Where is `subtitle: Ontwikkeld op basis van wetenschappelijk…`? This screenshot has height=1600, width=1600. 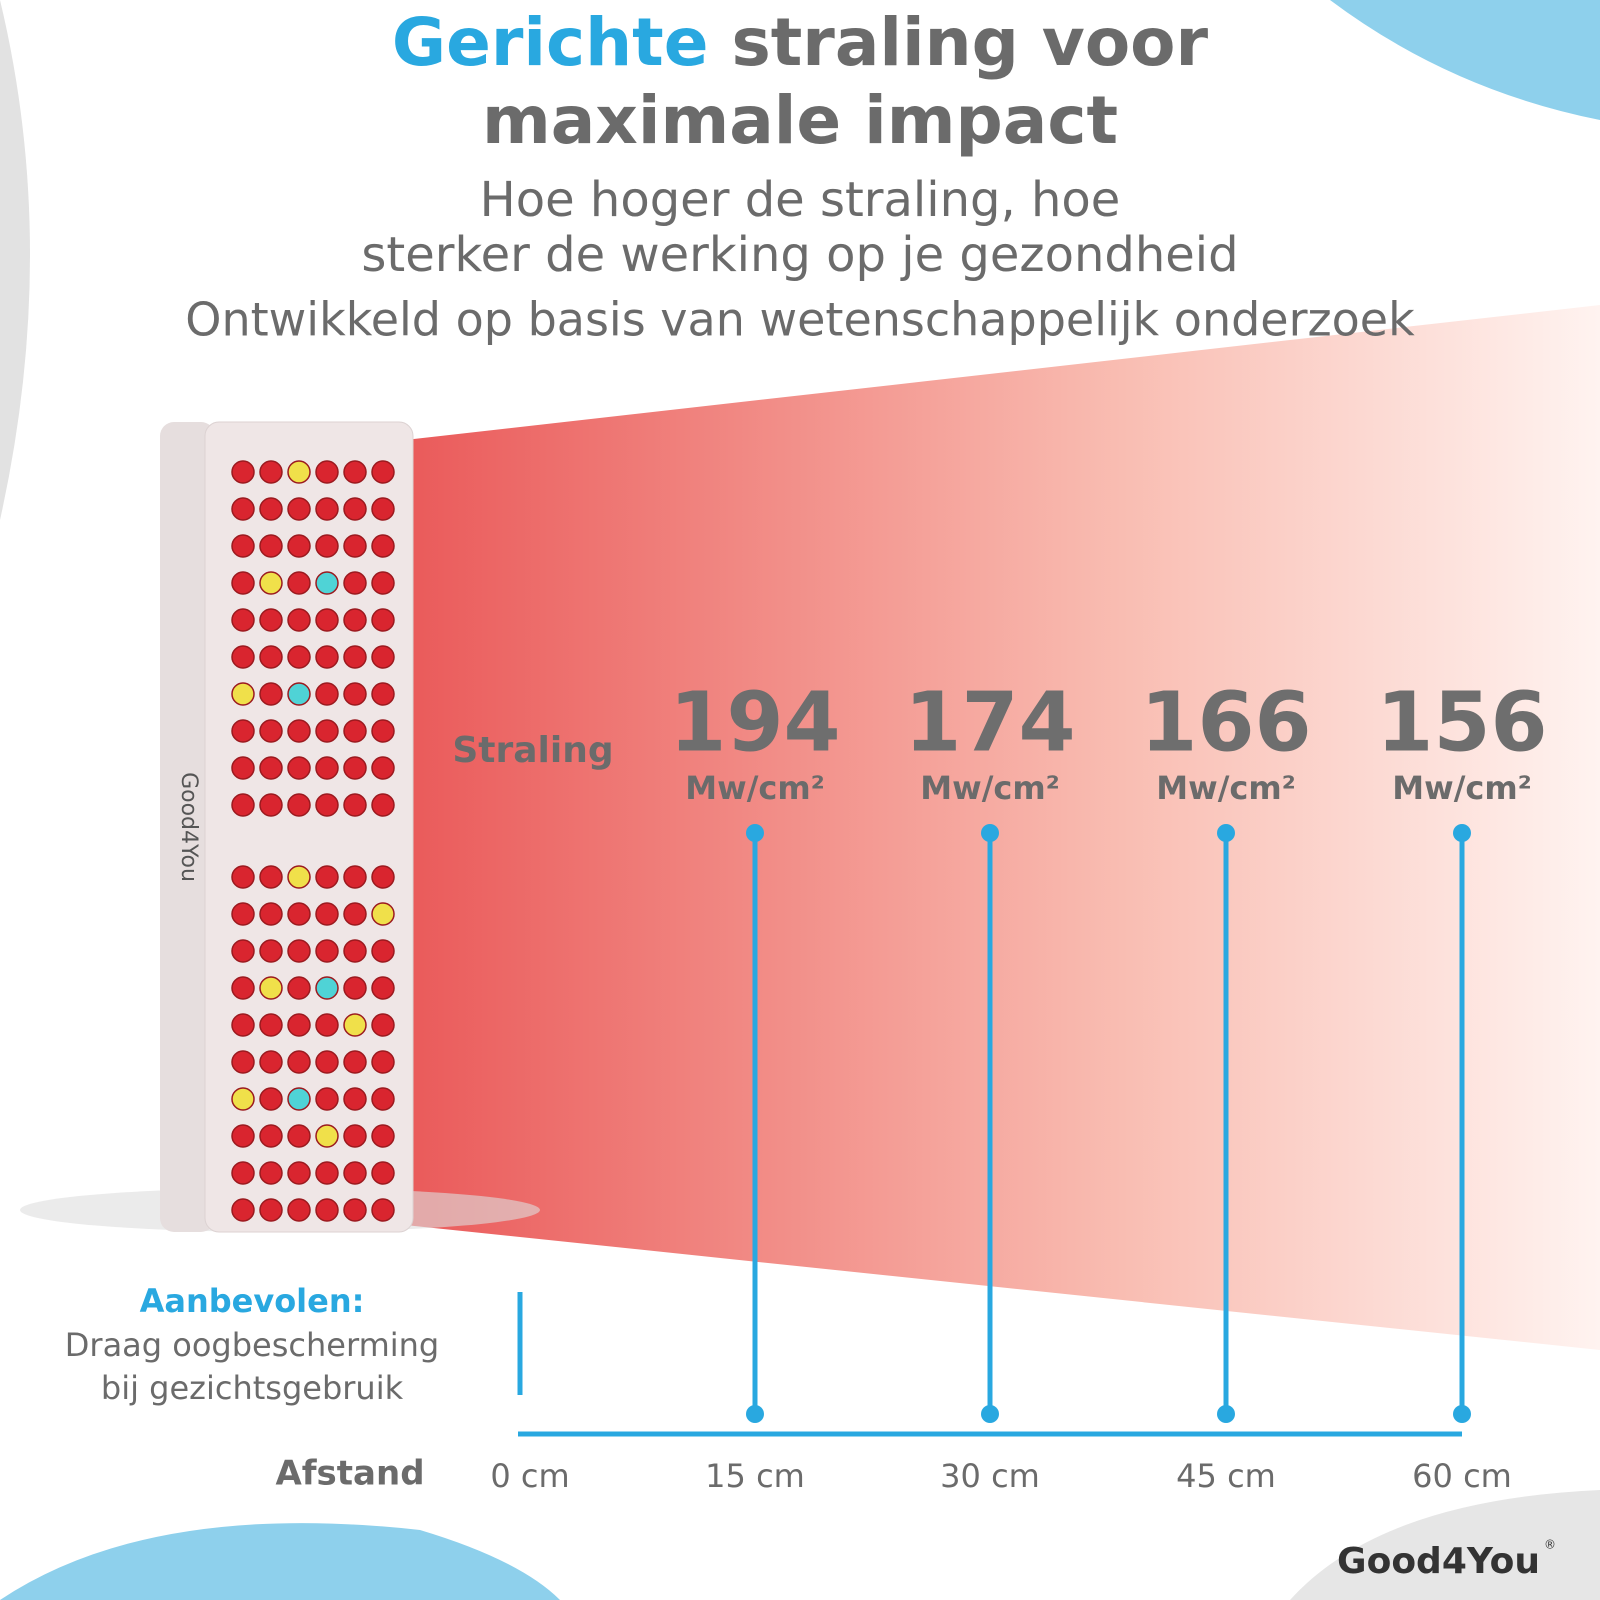
subtitle: Ontwikkeld op basis van wetenschappelijk… is located at coordinates (800, 320).